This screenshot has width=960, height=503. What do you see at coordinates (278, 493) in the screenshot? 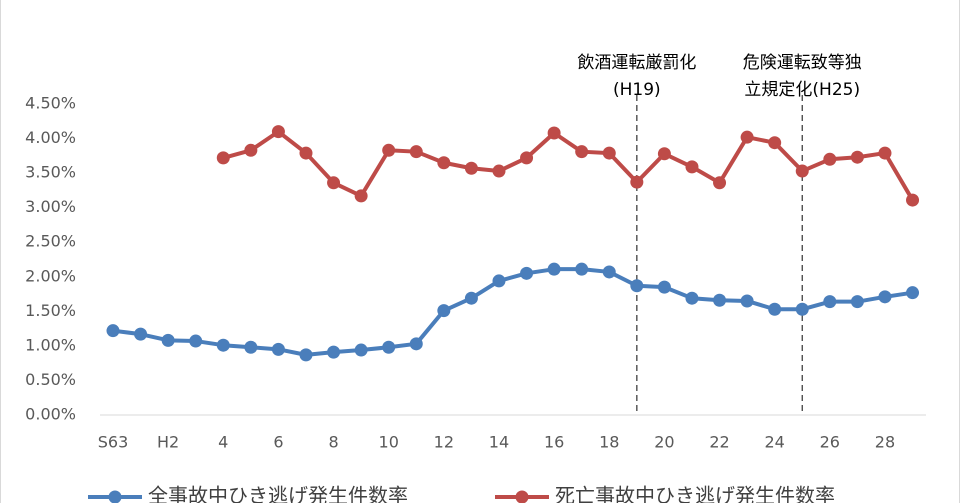
I see `legend-label: 全事故中ひき逃げ発生件数率` at bounding box center [278, 493].